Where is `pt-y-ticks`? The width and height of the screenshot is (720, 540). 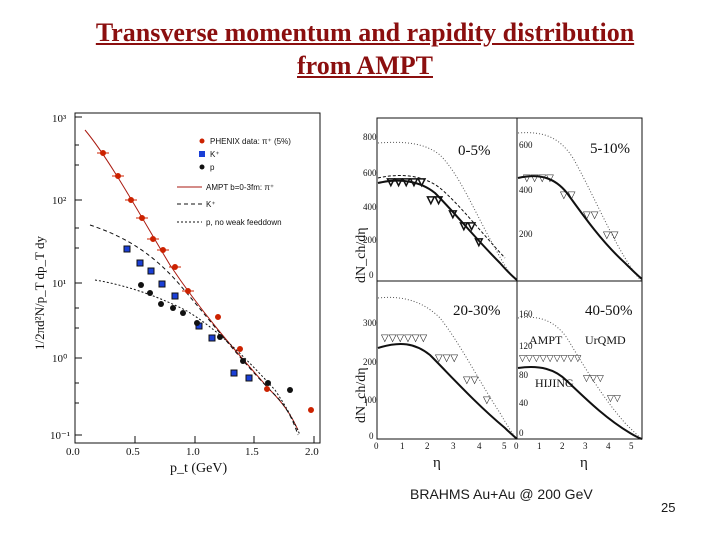 pt-y-ticks is located at coordinates (78, 276).